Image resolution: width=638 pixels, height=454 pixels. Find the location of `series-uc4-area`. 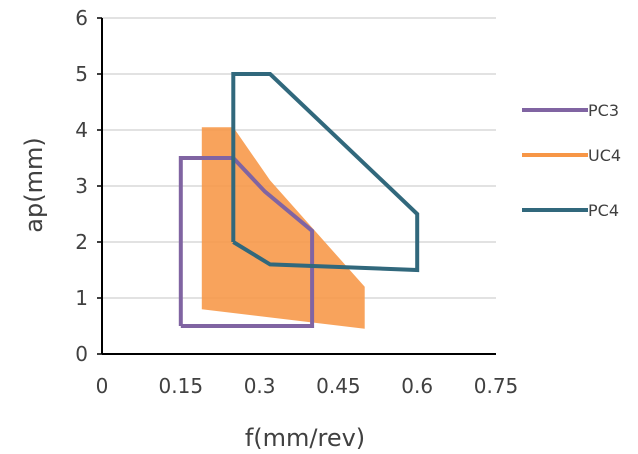

series-uc4-area is located at coordinates (283, 228).